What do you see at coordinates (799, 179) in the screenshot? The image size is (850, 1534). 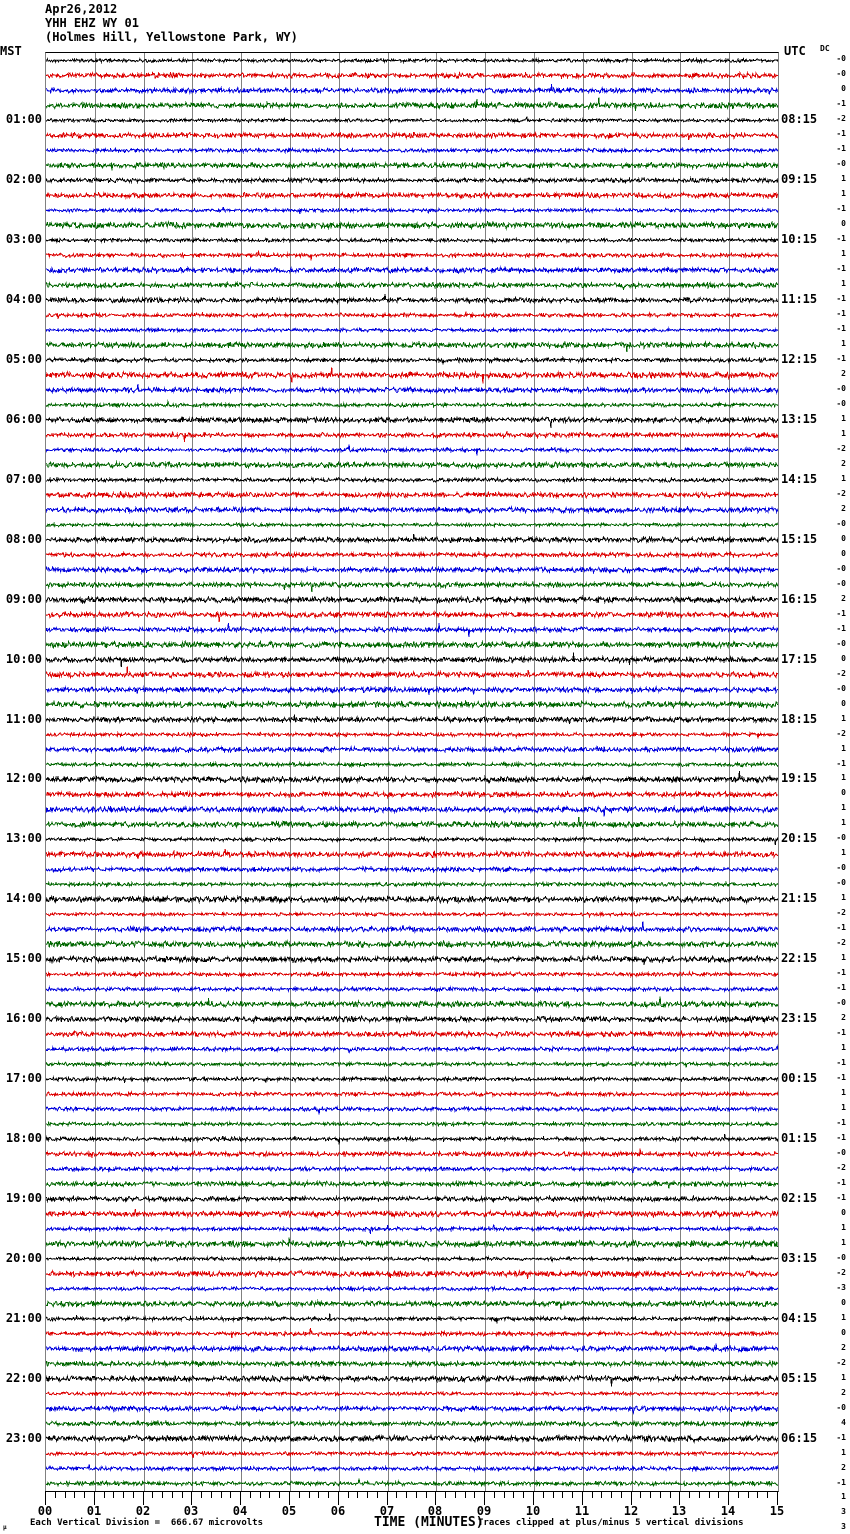 I see `utc-tick-0915: 09:15` at bounding box center [799, 179].